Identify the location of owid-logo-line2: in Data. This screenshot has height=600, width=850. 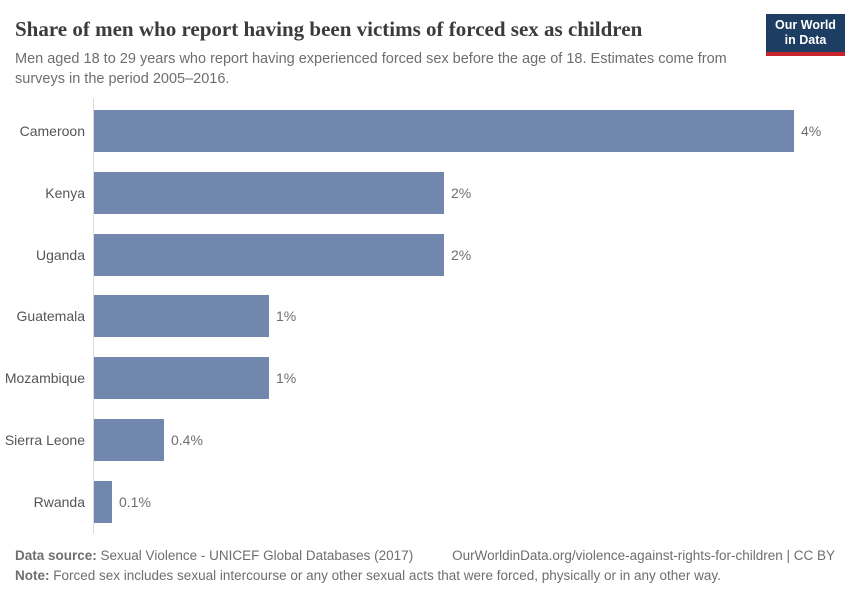
(805, 40).